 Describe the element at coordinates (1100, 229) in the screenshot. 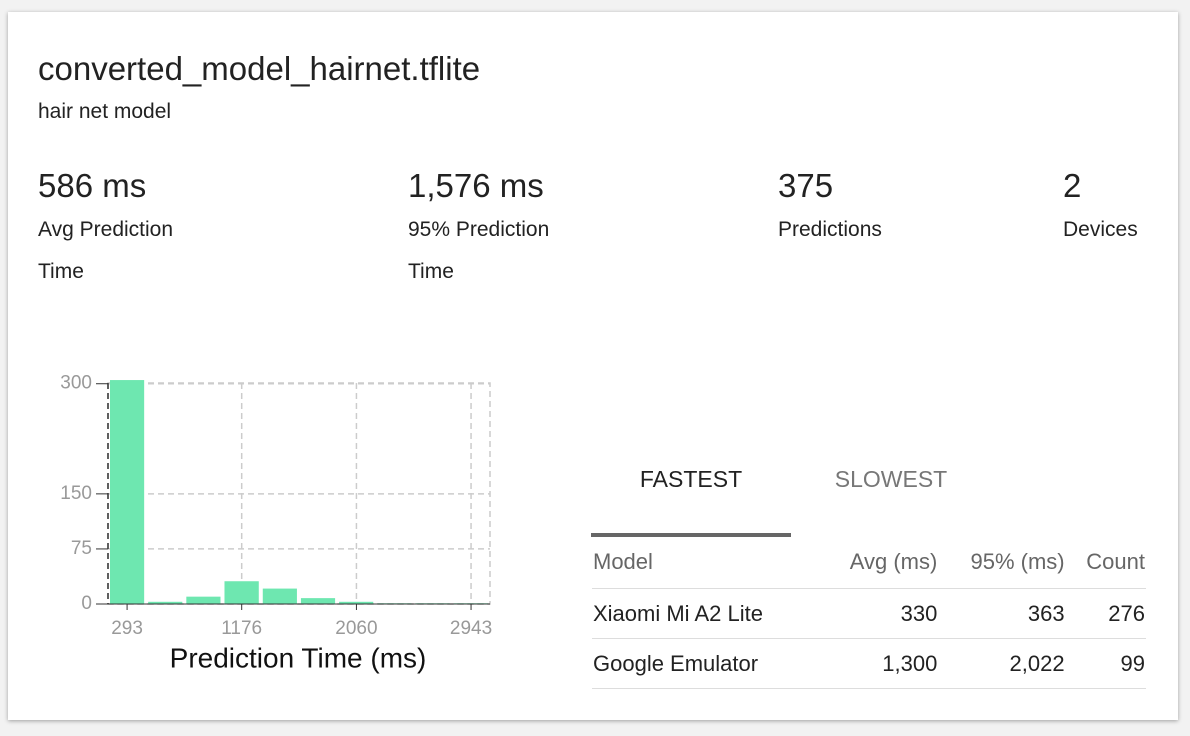

I see `stat-label: Devices` at that location.